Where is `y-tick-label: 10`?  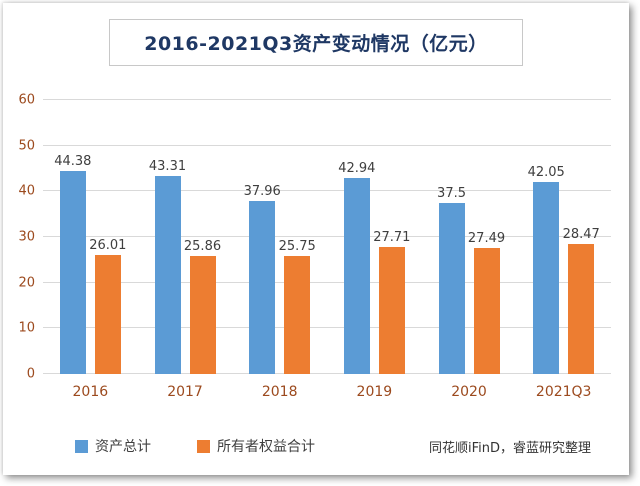 y-tick-label: 10 is located at coordinates (26, 328).